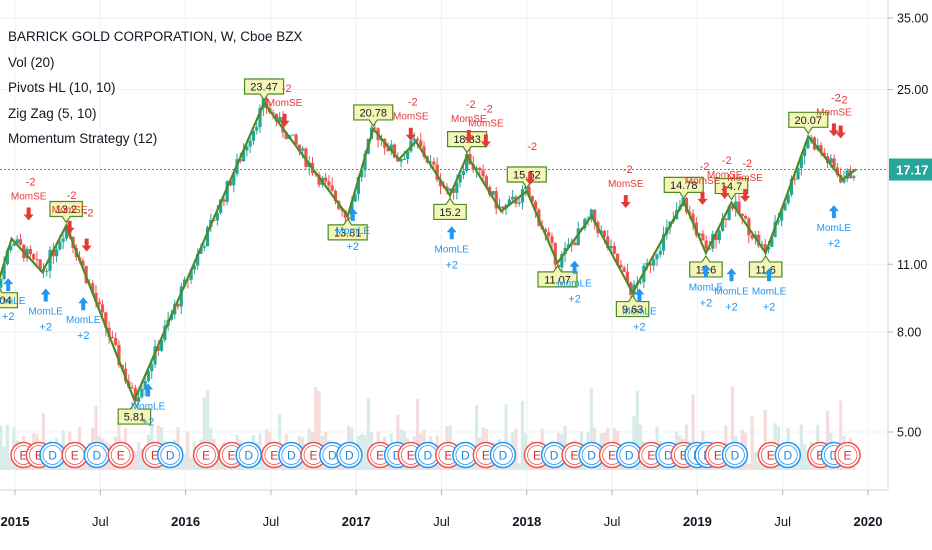  Describe the element at coordinates (52, 113) in the screenshot. I see `indicator-zigzag: Zig Zag (5, 10)` at that location.